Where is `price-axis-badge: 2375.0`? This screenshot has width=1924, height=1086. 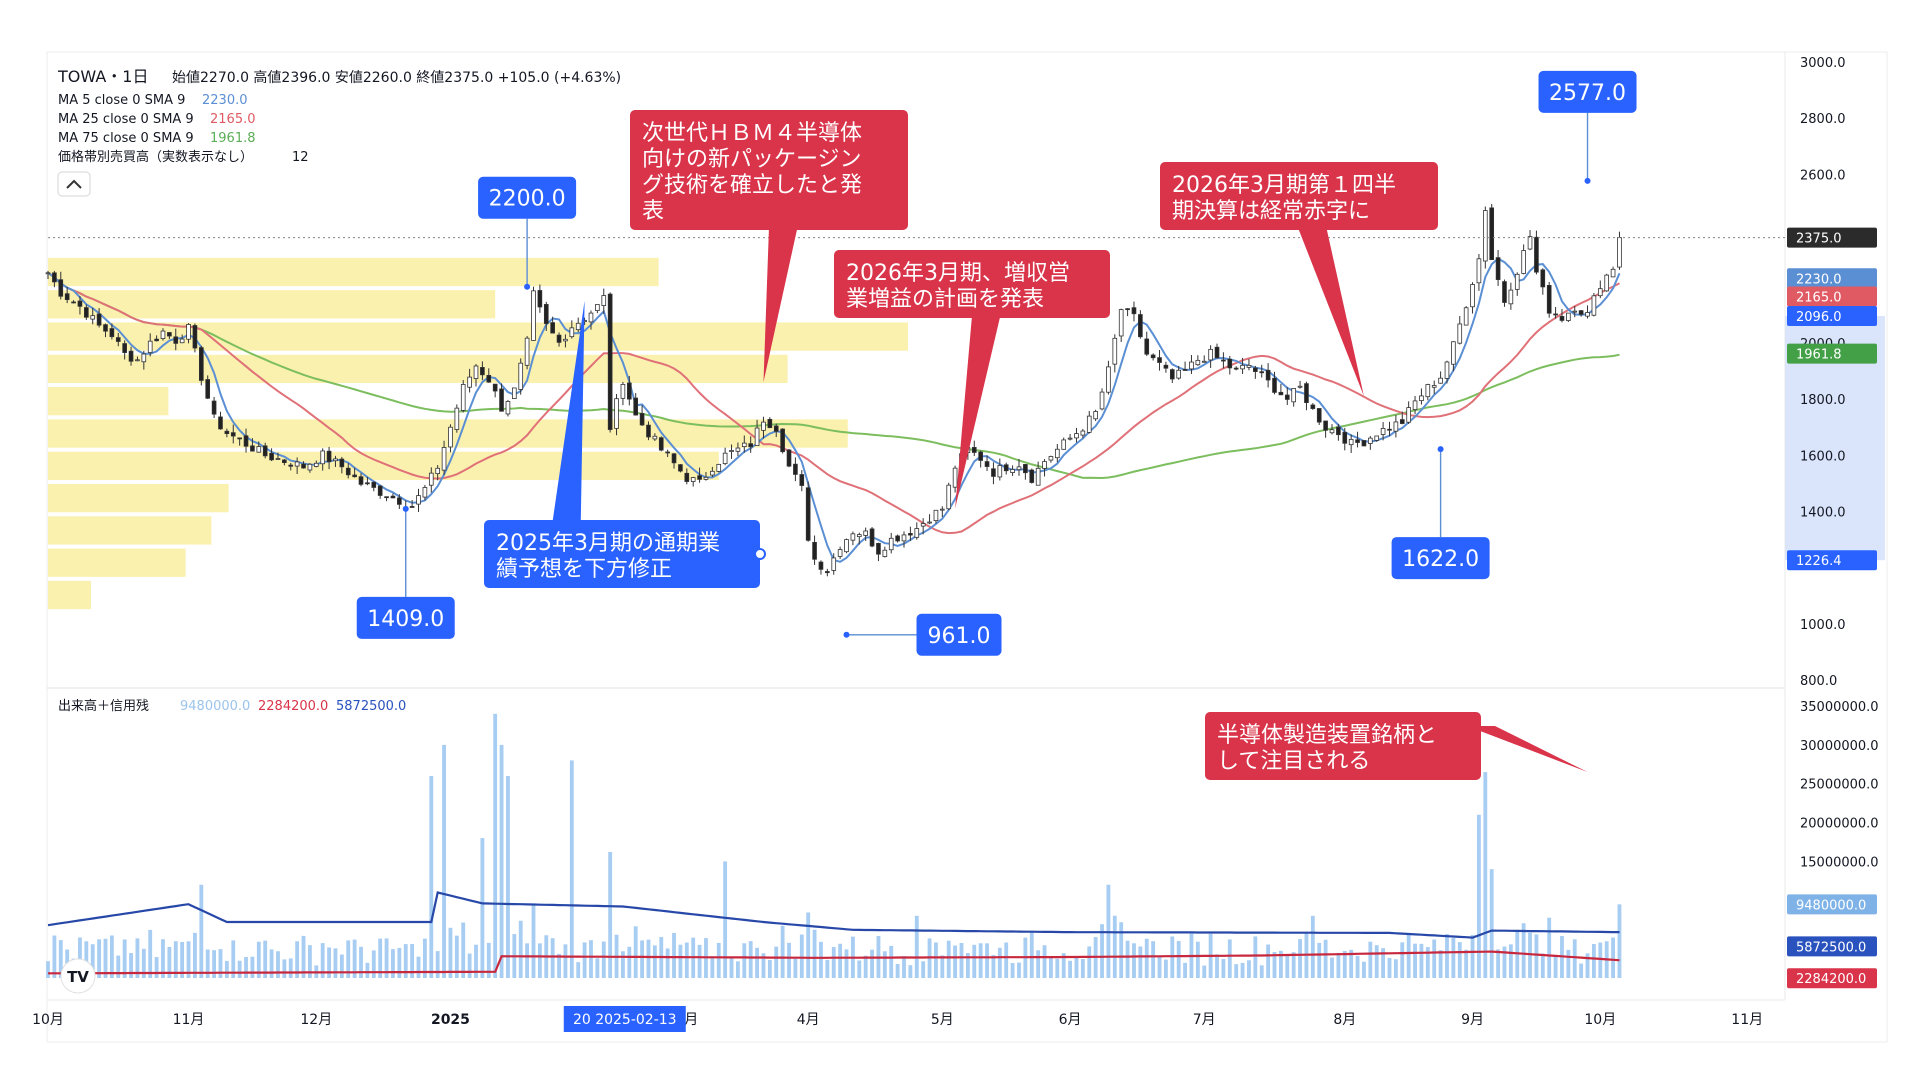
price-axis-badge: 2375.0 is located at coordinates (1832, 237).